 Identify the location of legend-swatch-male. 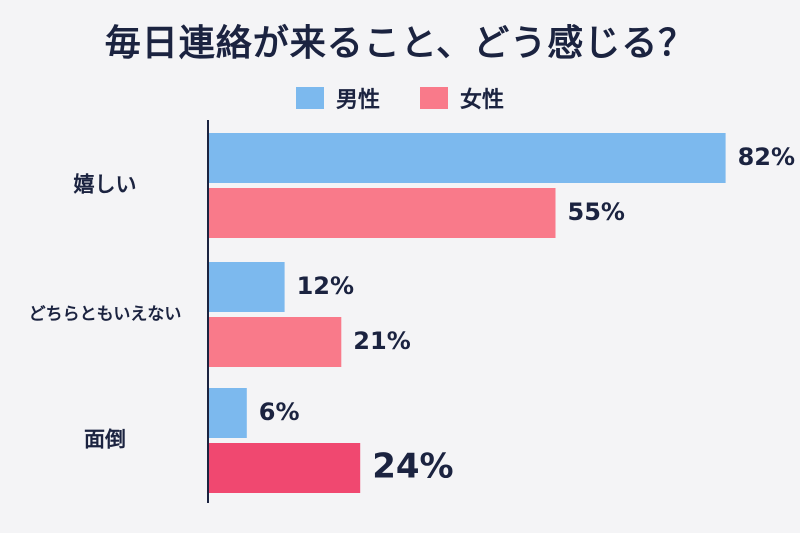
(309, 98).